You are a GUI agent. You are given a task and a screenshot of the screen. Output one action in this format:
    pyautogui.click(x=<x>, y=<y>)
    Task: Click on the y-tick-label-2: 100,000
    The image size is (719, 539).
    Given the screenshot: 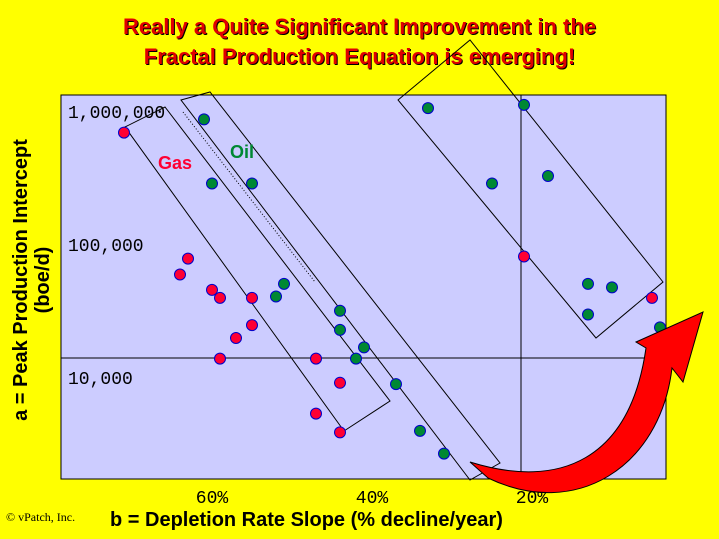 What is the action you would take?
    pyautogui.click(x=106, y=247)
    